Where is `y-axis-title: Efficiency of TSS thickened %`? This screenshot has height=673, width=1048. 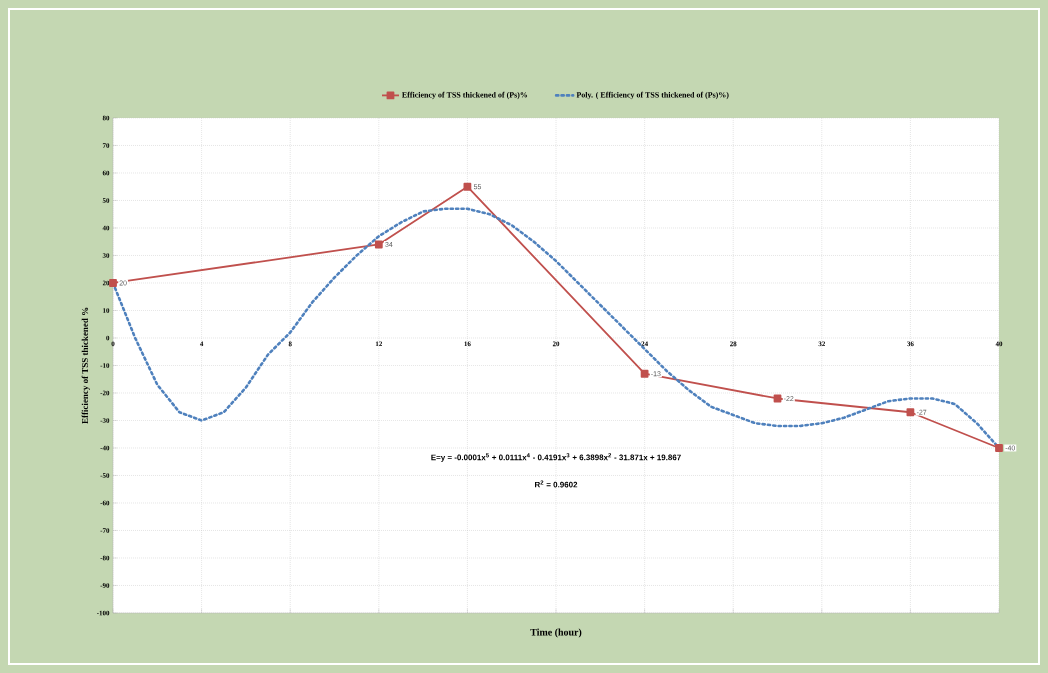 y-axis-title: Efficiency of TSS thickened % is located at coordinates (85, 365).